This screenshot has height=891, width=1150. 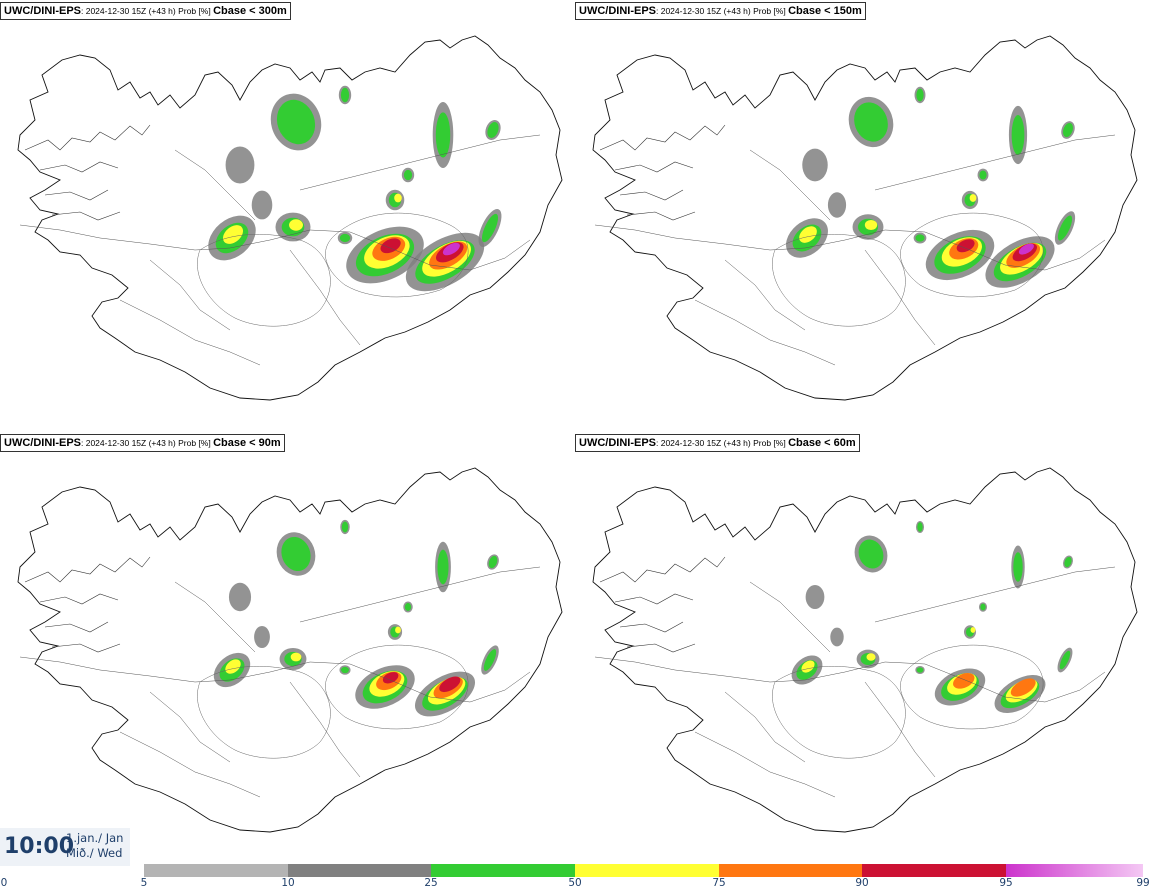 I want to click on colorbar-tick-label: 99, so click(x=1143, y=883).